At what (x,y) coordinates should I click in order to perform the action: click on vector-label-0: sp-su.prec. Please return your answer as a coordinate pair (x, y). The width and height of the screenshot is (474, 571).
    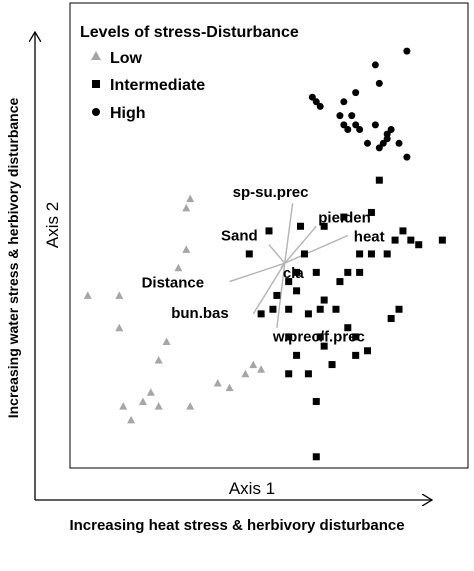
    Looking at the image, I should click on (271, 192).